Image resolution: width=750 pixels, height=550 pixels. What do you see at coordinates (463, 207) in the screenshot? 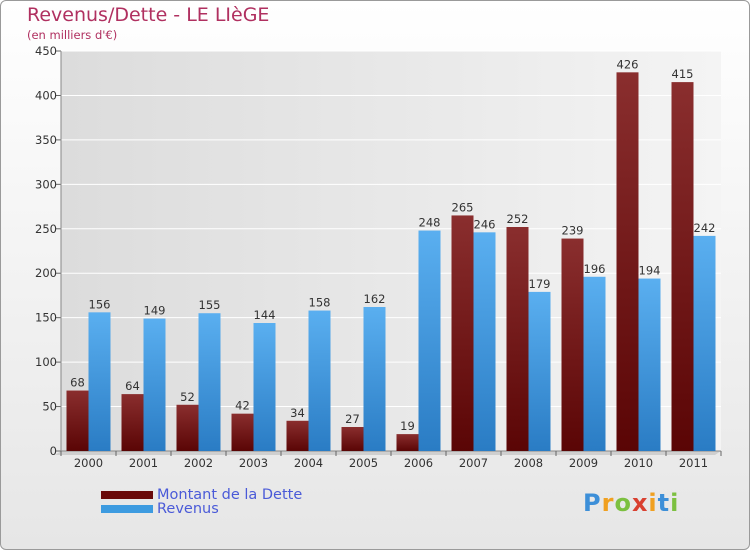
I see `data-label-debt: 265` at bounding box center [463, 207].